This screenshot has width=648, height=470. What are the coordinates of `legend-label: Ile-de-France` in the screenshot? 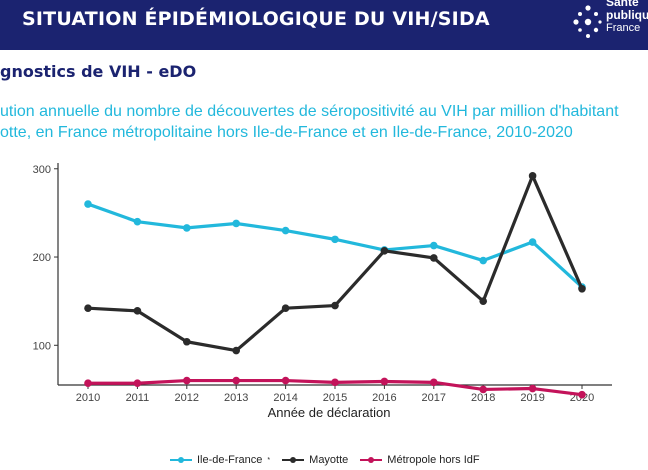 It's located at (230, 460).